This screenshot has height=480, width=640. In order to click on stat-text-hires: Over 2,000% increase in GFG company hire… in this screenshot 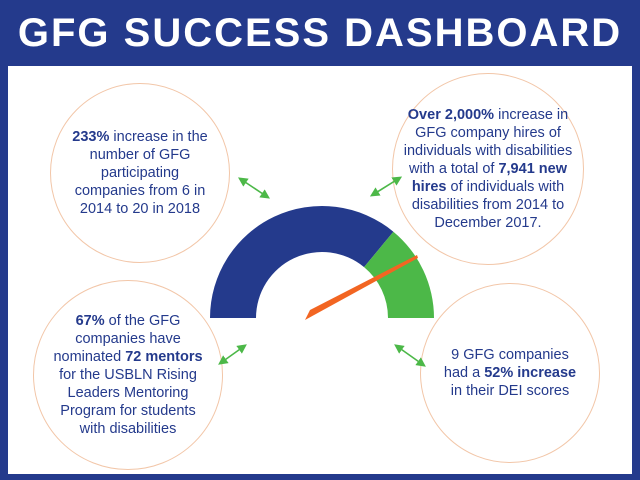, I will do `click(488, 169)`.